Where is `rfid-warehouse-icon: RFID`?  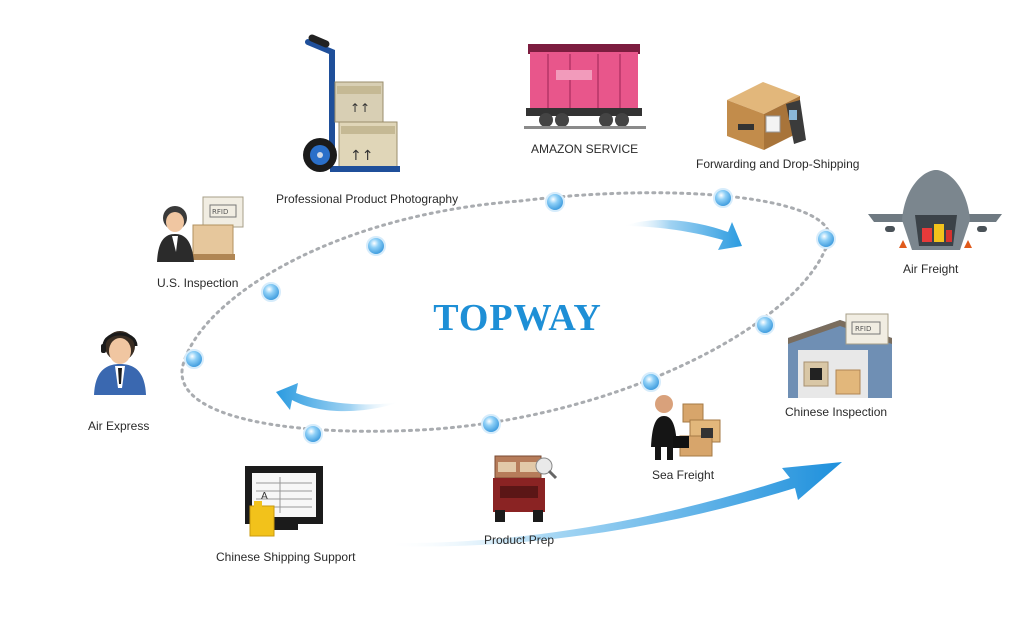 rfid-warehouse-icon: RFID is located at coordinates (840, 355).